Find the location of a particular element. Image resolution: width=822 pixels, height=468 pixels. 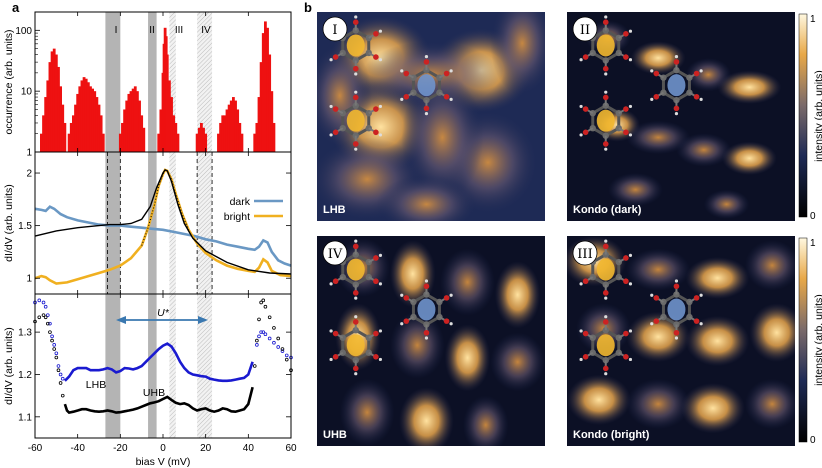

histogram-y-tick-label: 1 is located at coordinates (29, 153).